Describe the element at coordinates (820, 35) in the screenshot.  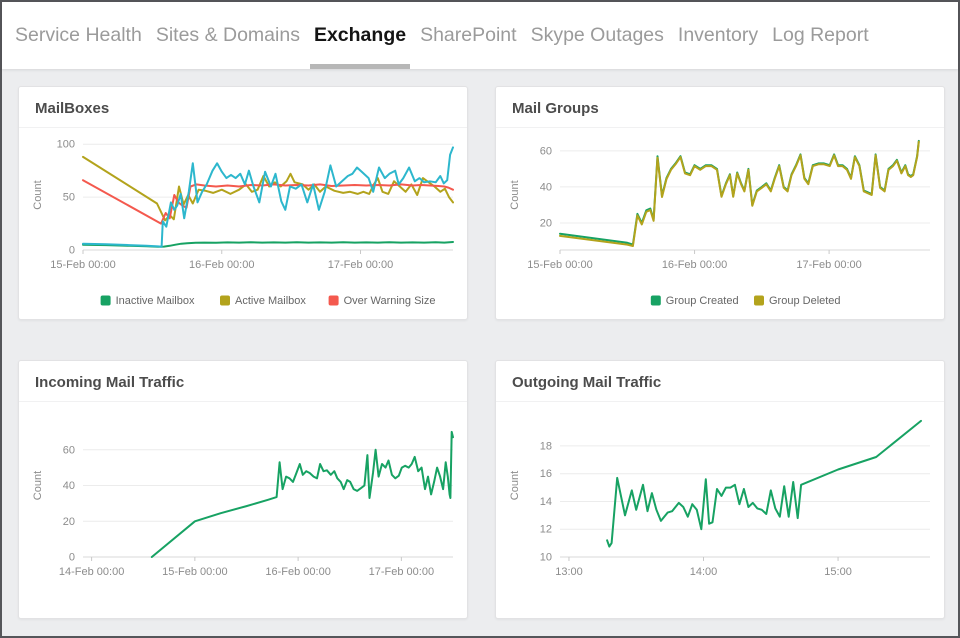
I see `tab-log-report: Log Report` at that location.